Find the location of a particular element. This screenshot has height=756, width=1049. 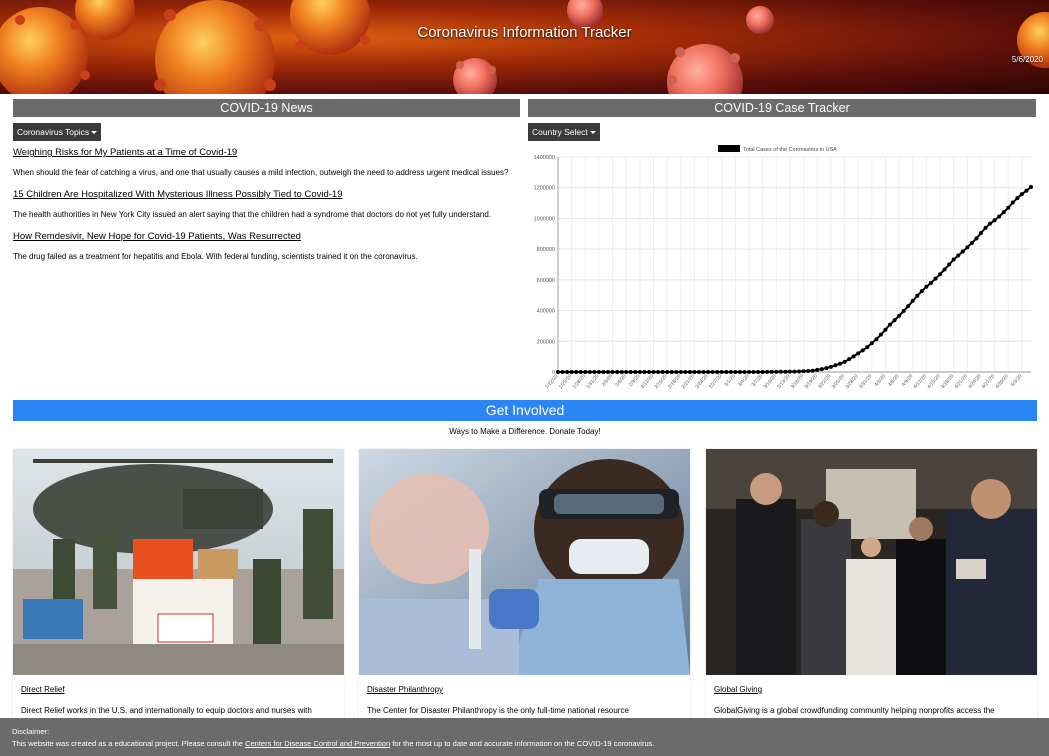

x-tick-label: 3/1/20 is located at coordinates (730, 380).